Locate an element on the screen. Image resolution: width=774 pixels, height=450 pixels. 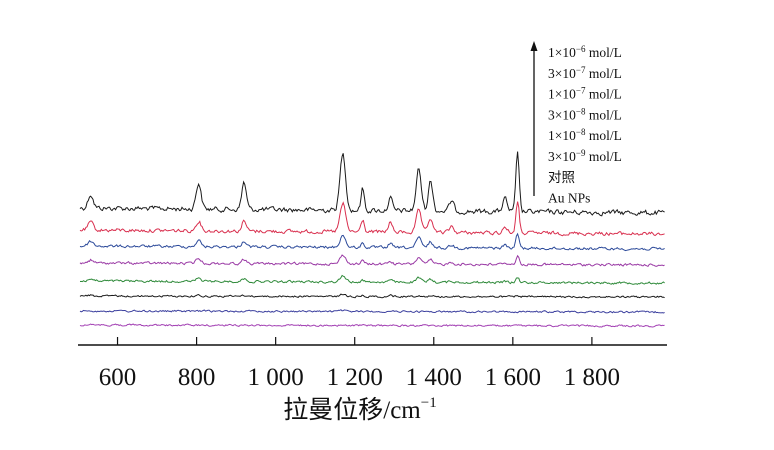
legend-entry: 3×10−9 mol/L is located at coordinates (585, 156).